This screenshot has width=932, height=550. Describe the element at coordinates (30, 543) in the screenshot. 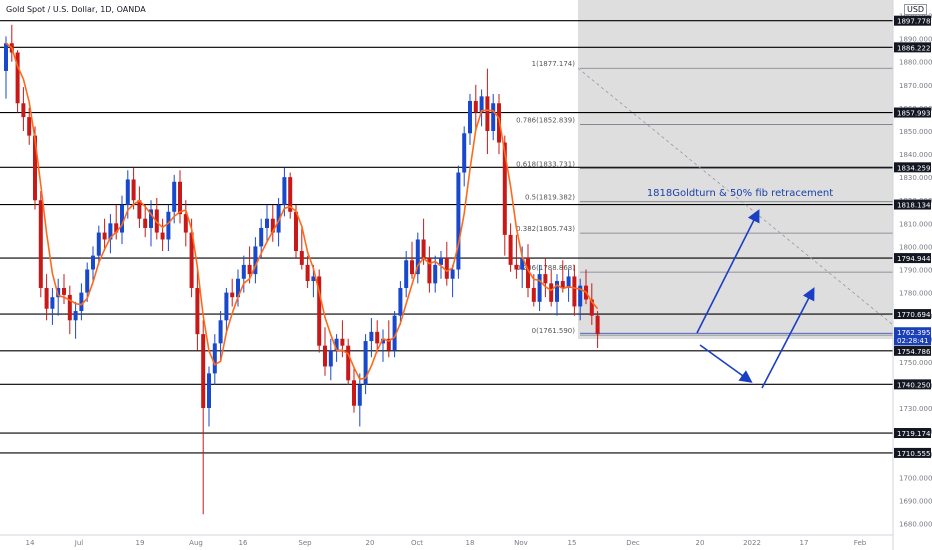

I see `x-tick-label: 14` at that location.